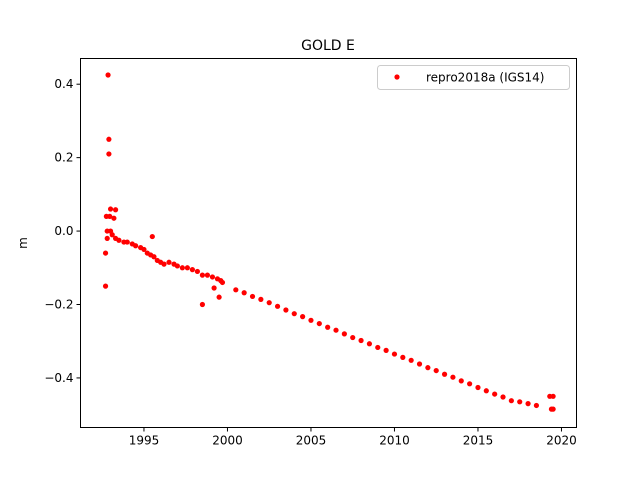  What do you see at coordinates (394, 441) in the screenshot?
I see `x-tick-label: 2010` at bounding box center [394, 441].